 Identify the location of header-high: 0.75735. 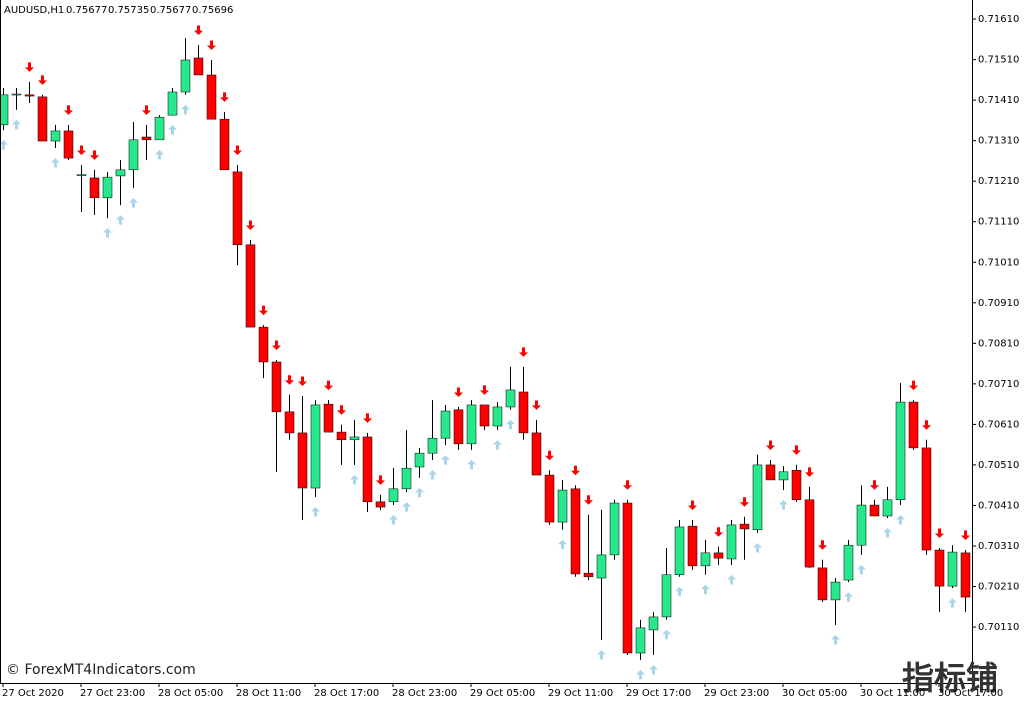
(128, 10).